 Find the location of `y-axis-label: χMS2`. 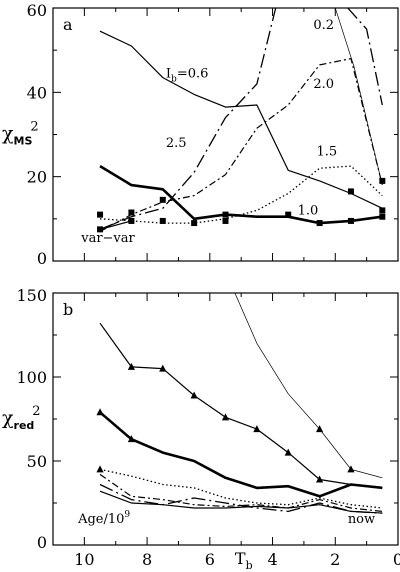

y-axis-label: χMS2 is located at coordinates (20, 134).